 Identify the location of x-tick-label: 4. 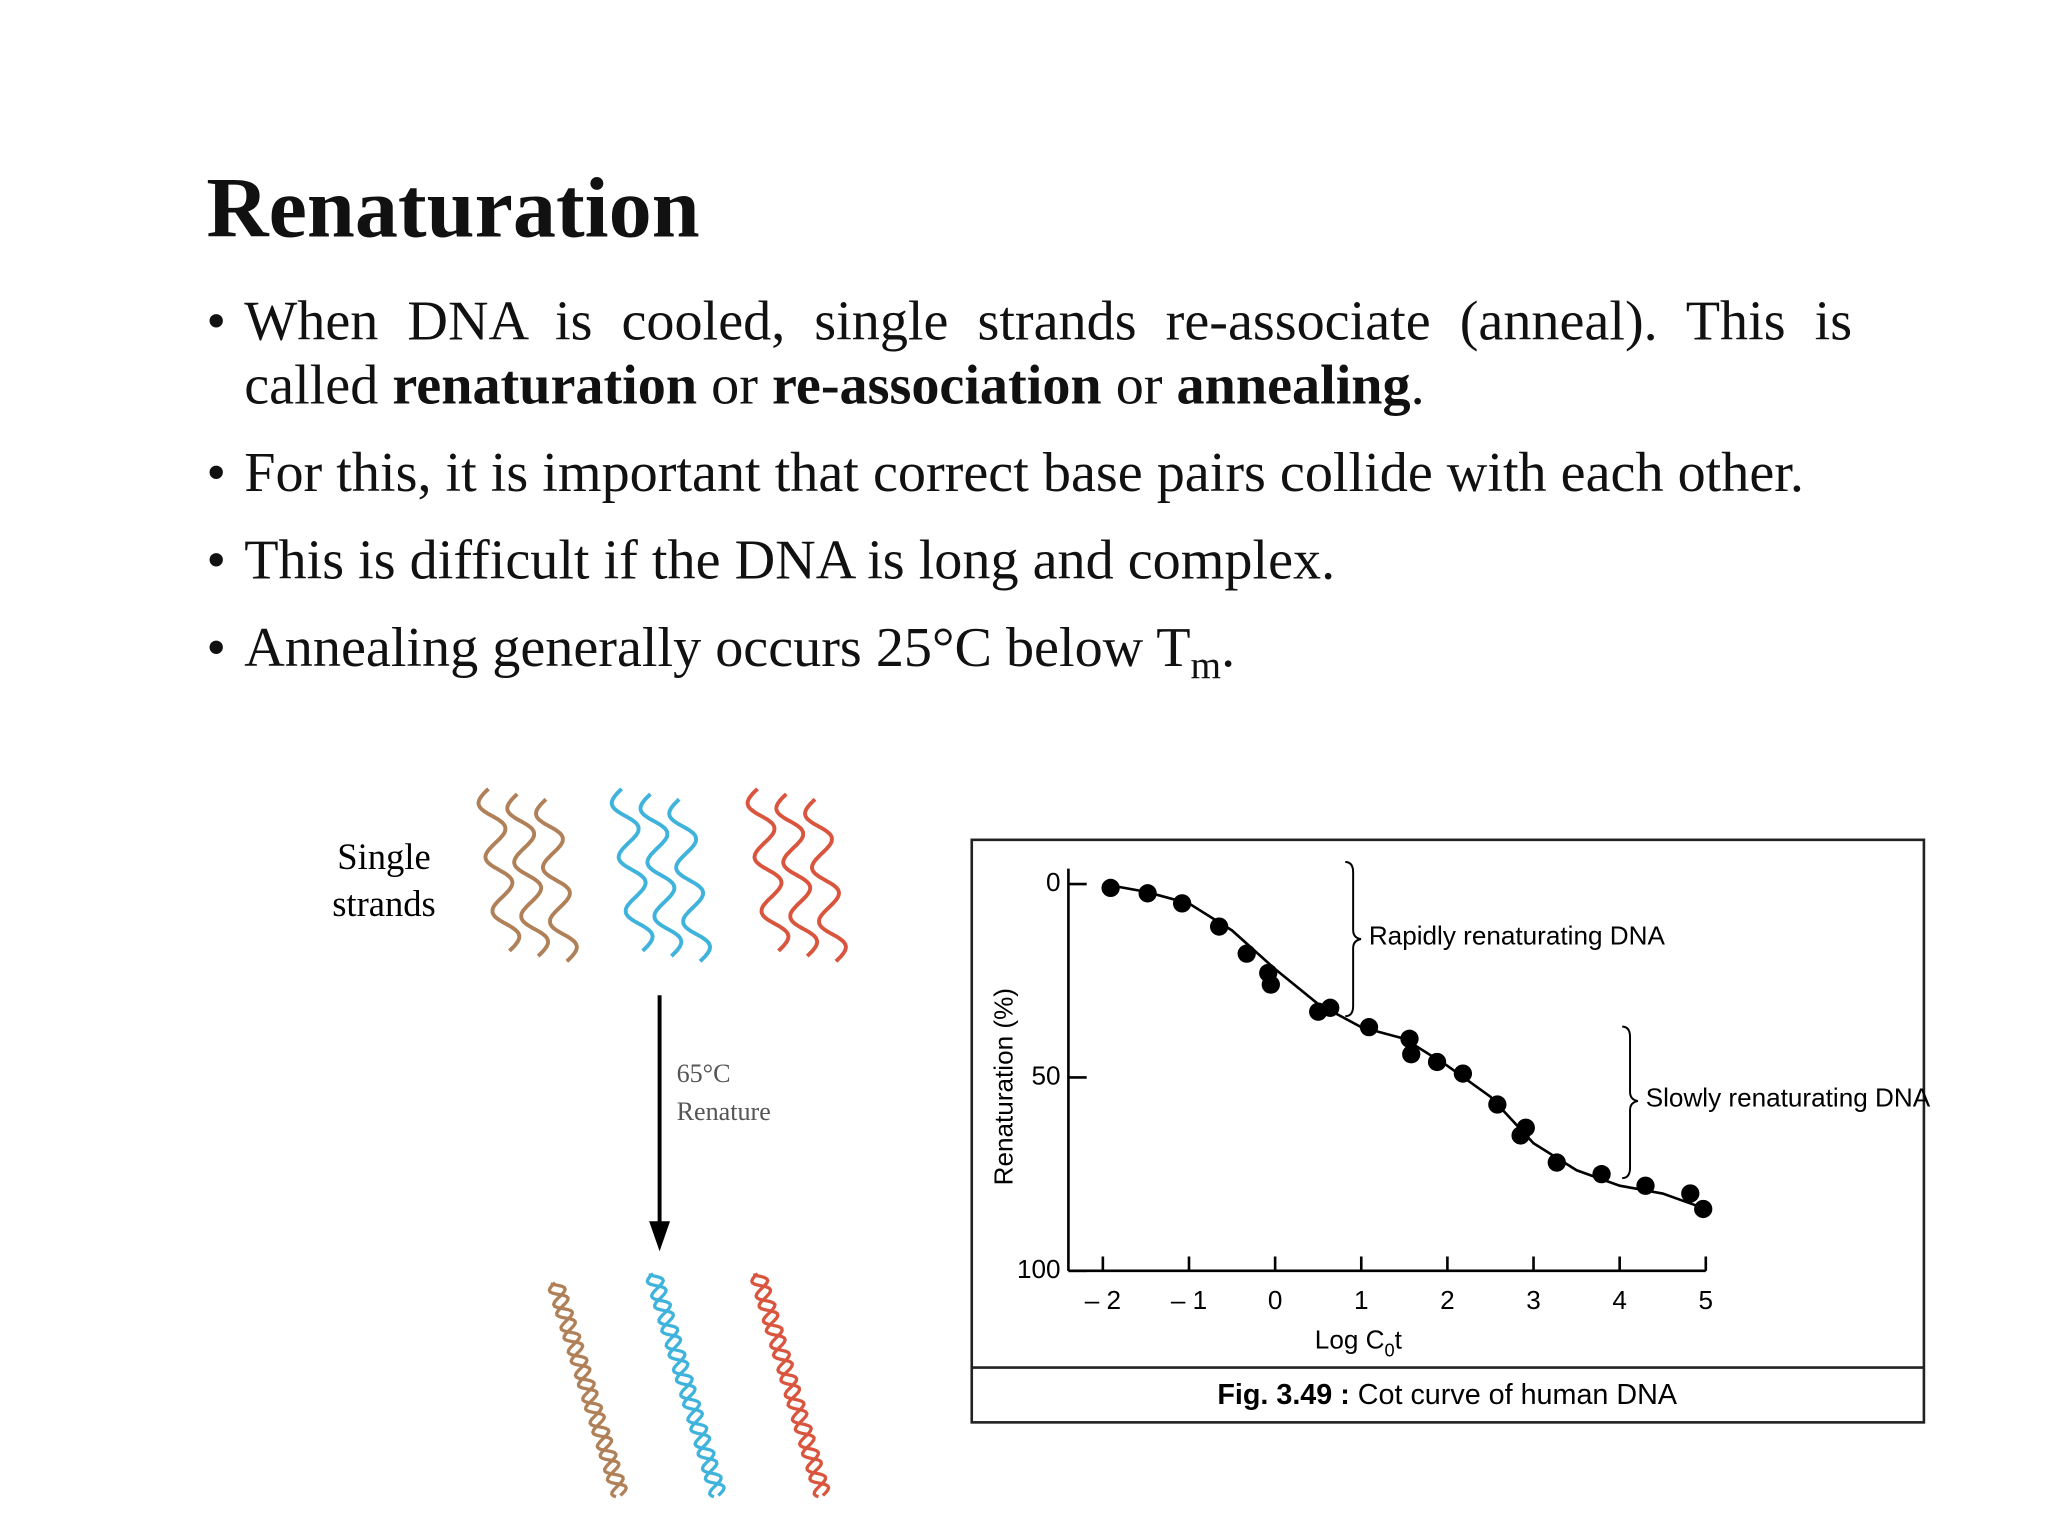
(1619, 1300).